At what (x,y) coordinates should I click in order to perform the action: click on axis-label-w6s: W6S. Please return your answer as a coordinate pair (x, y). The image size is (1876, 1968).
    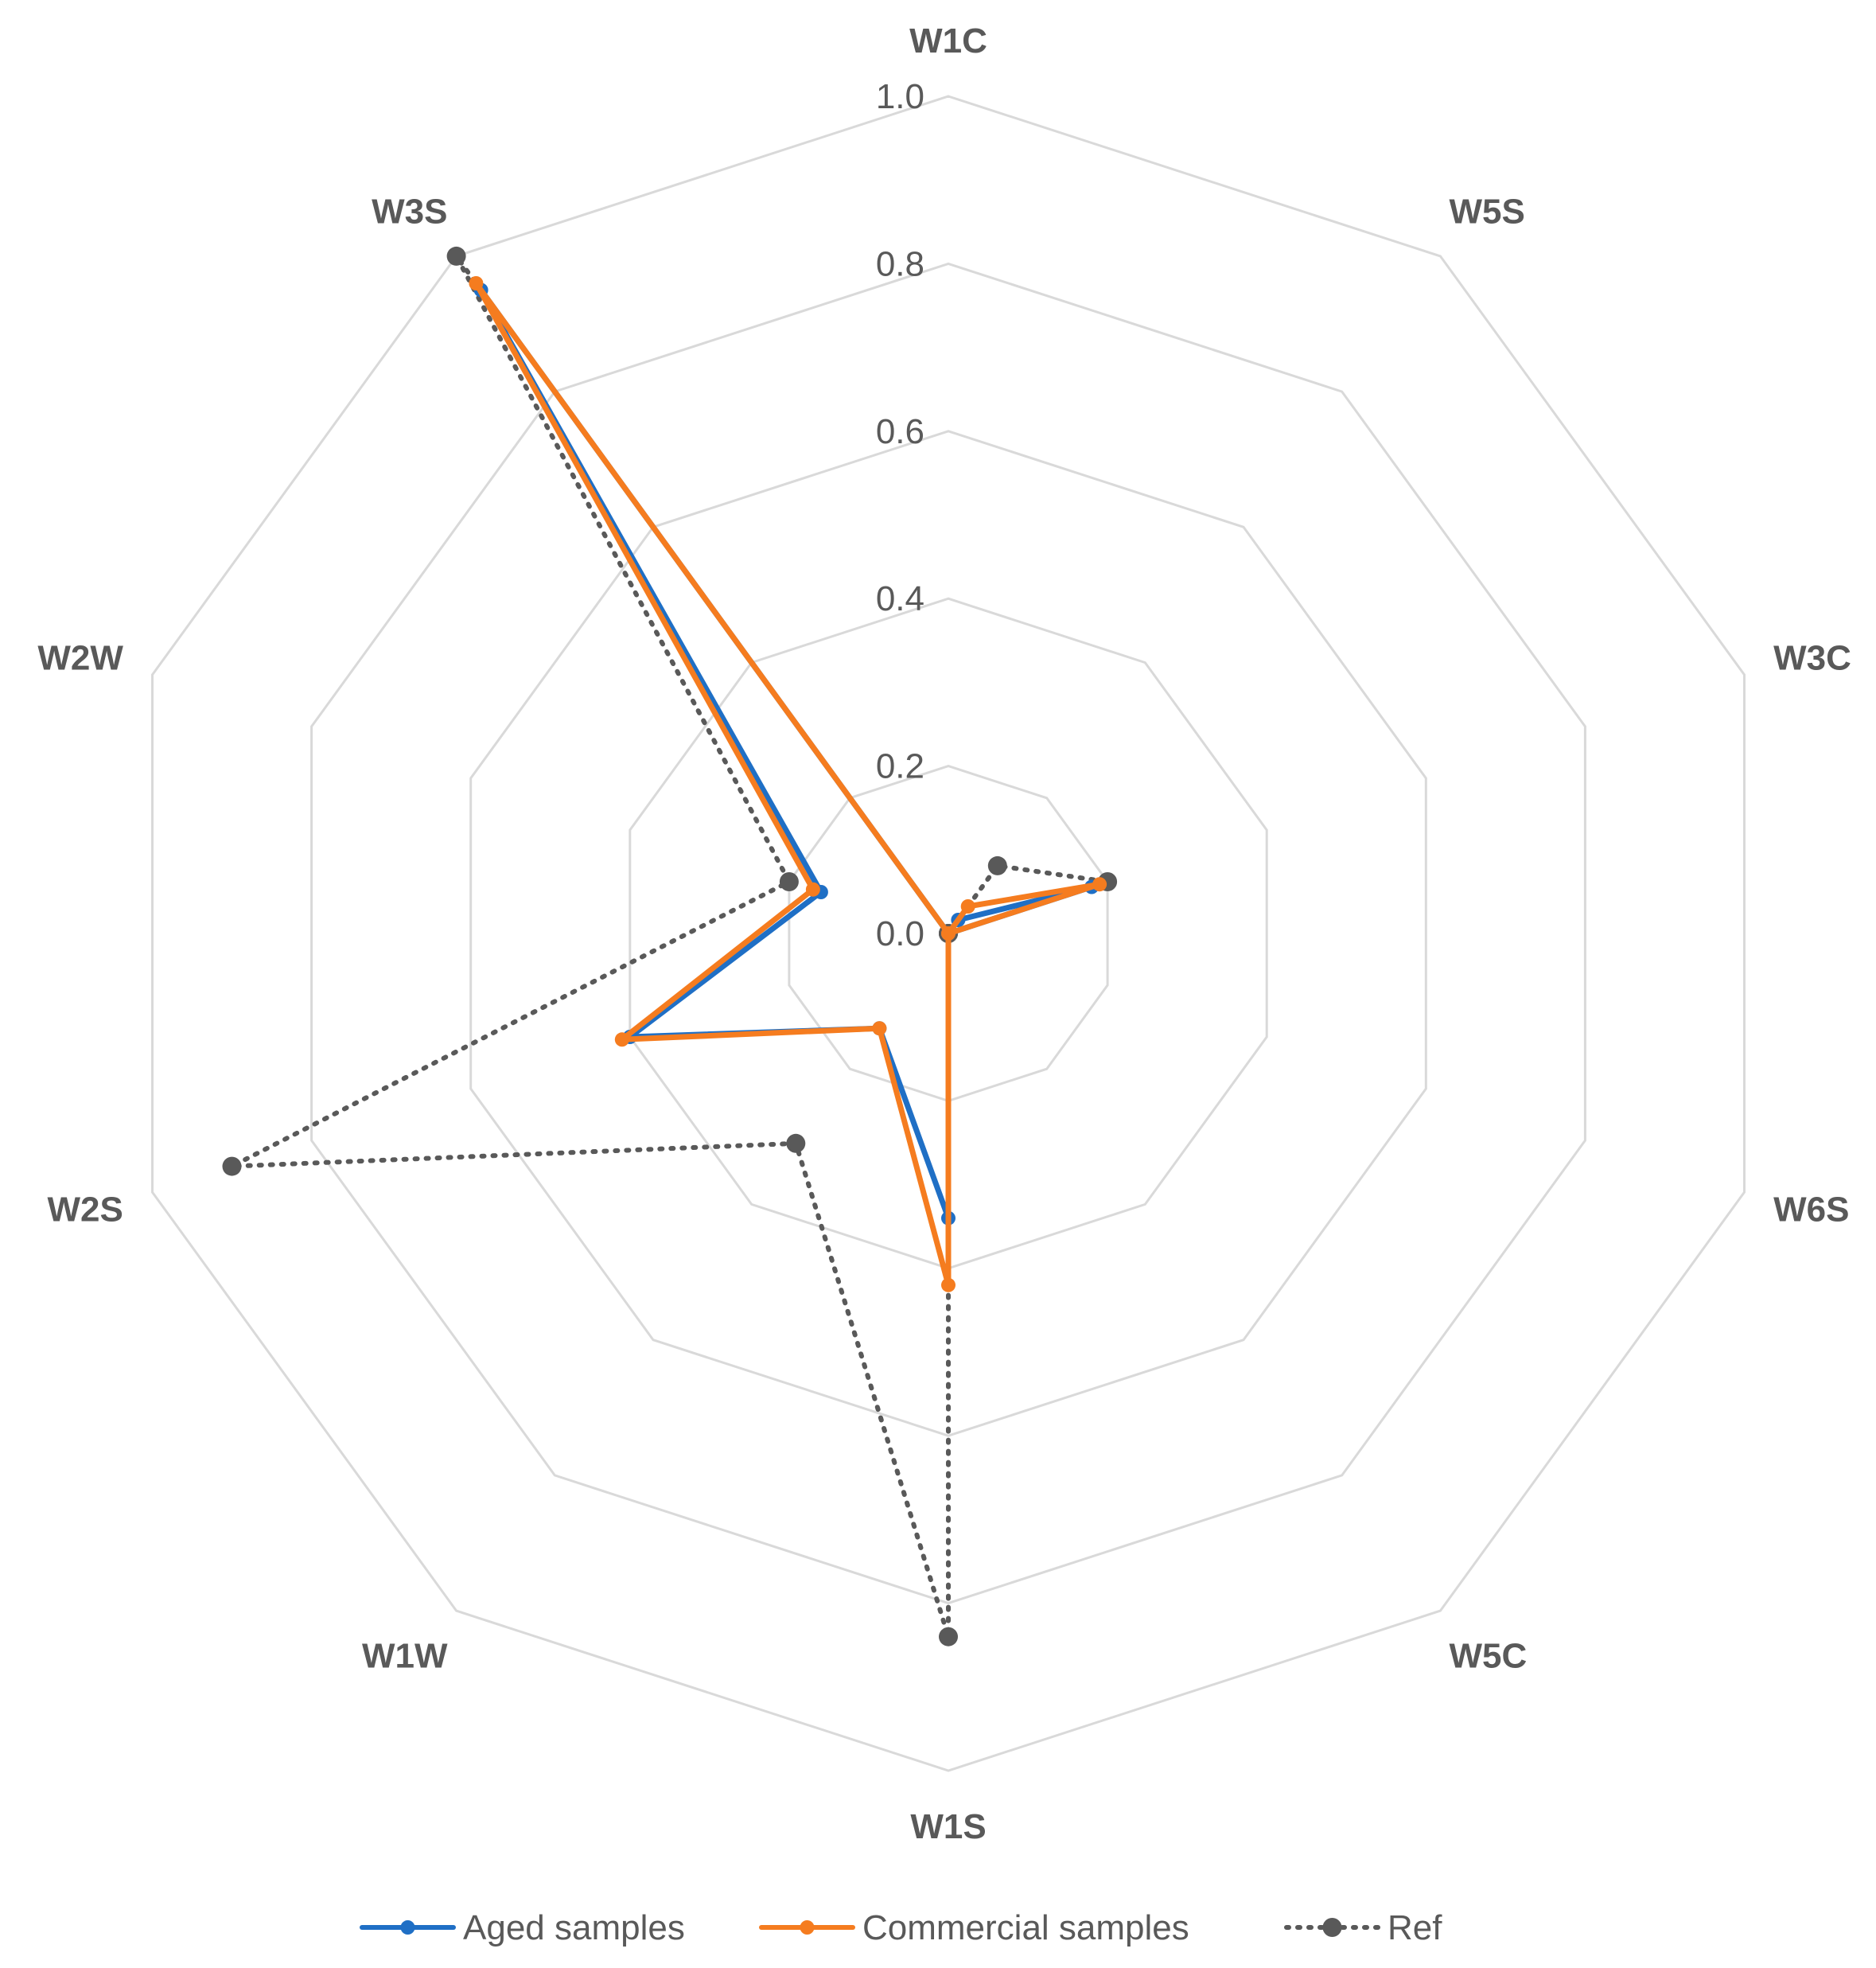
    Looking at the image, I should click on (1811, 1210).